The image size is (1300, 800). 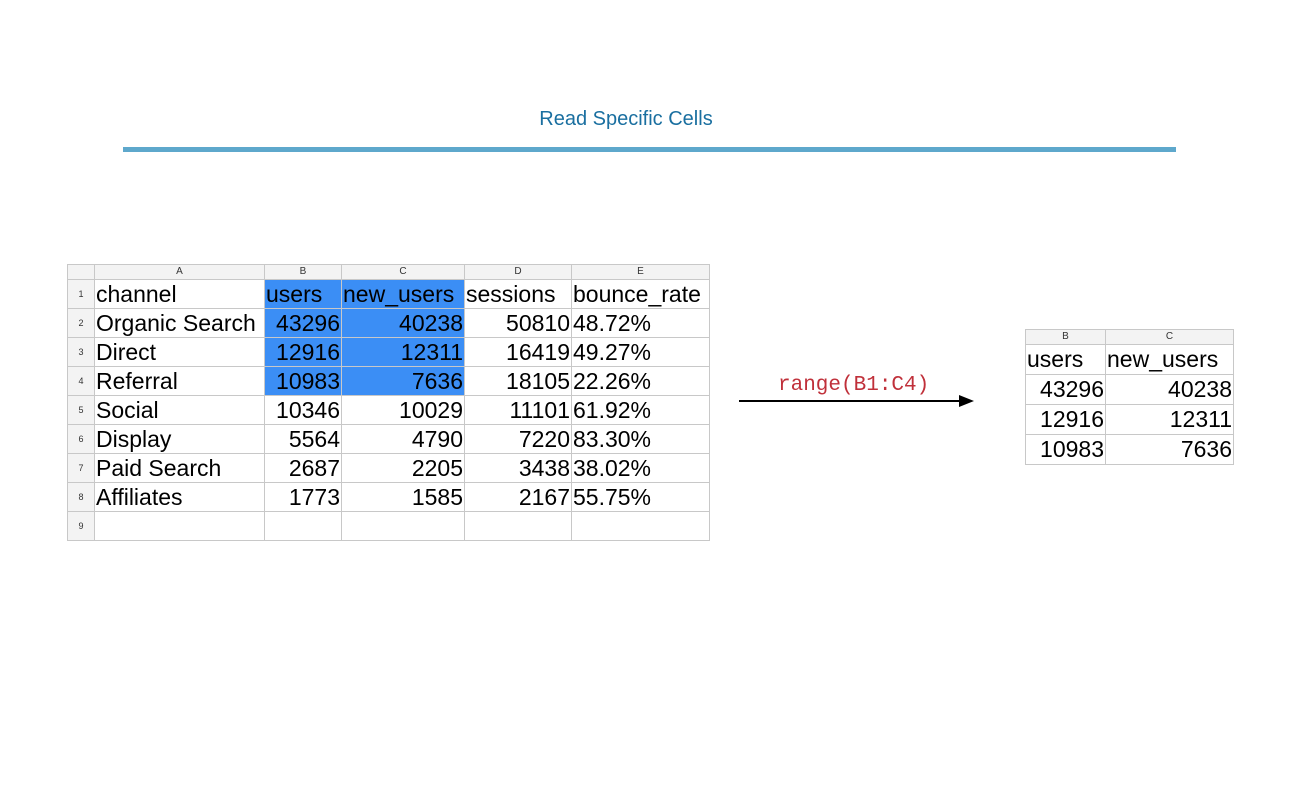 What do you see at coordinates (403, 410) in the screenshot?
I see `cell: 10029` at bounding box center [403, 410].